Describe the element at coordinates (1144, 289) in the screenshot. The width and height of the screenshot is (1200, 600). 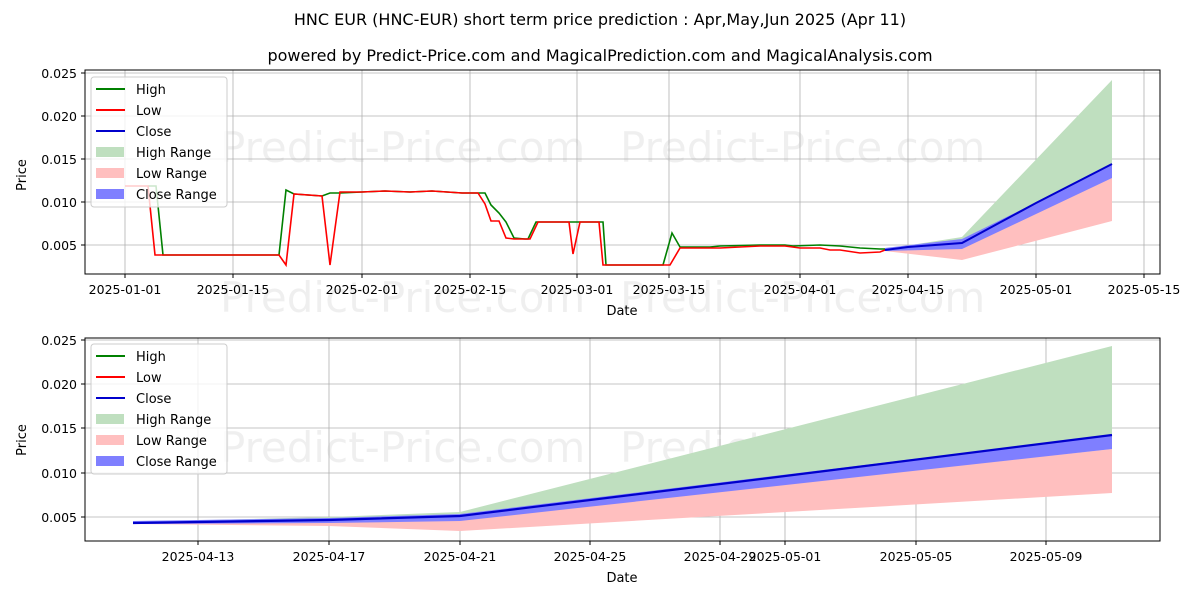
I see `top-x-tick-label: 2025-05-15` at that location.